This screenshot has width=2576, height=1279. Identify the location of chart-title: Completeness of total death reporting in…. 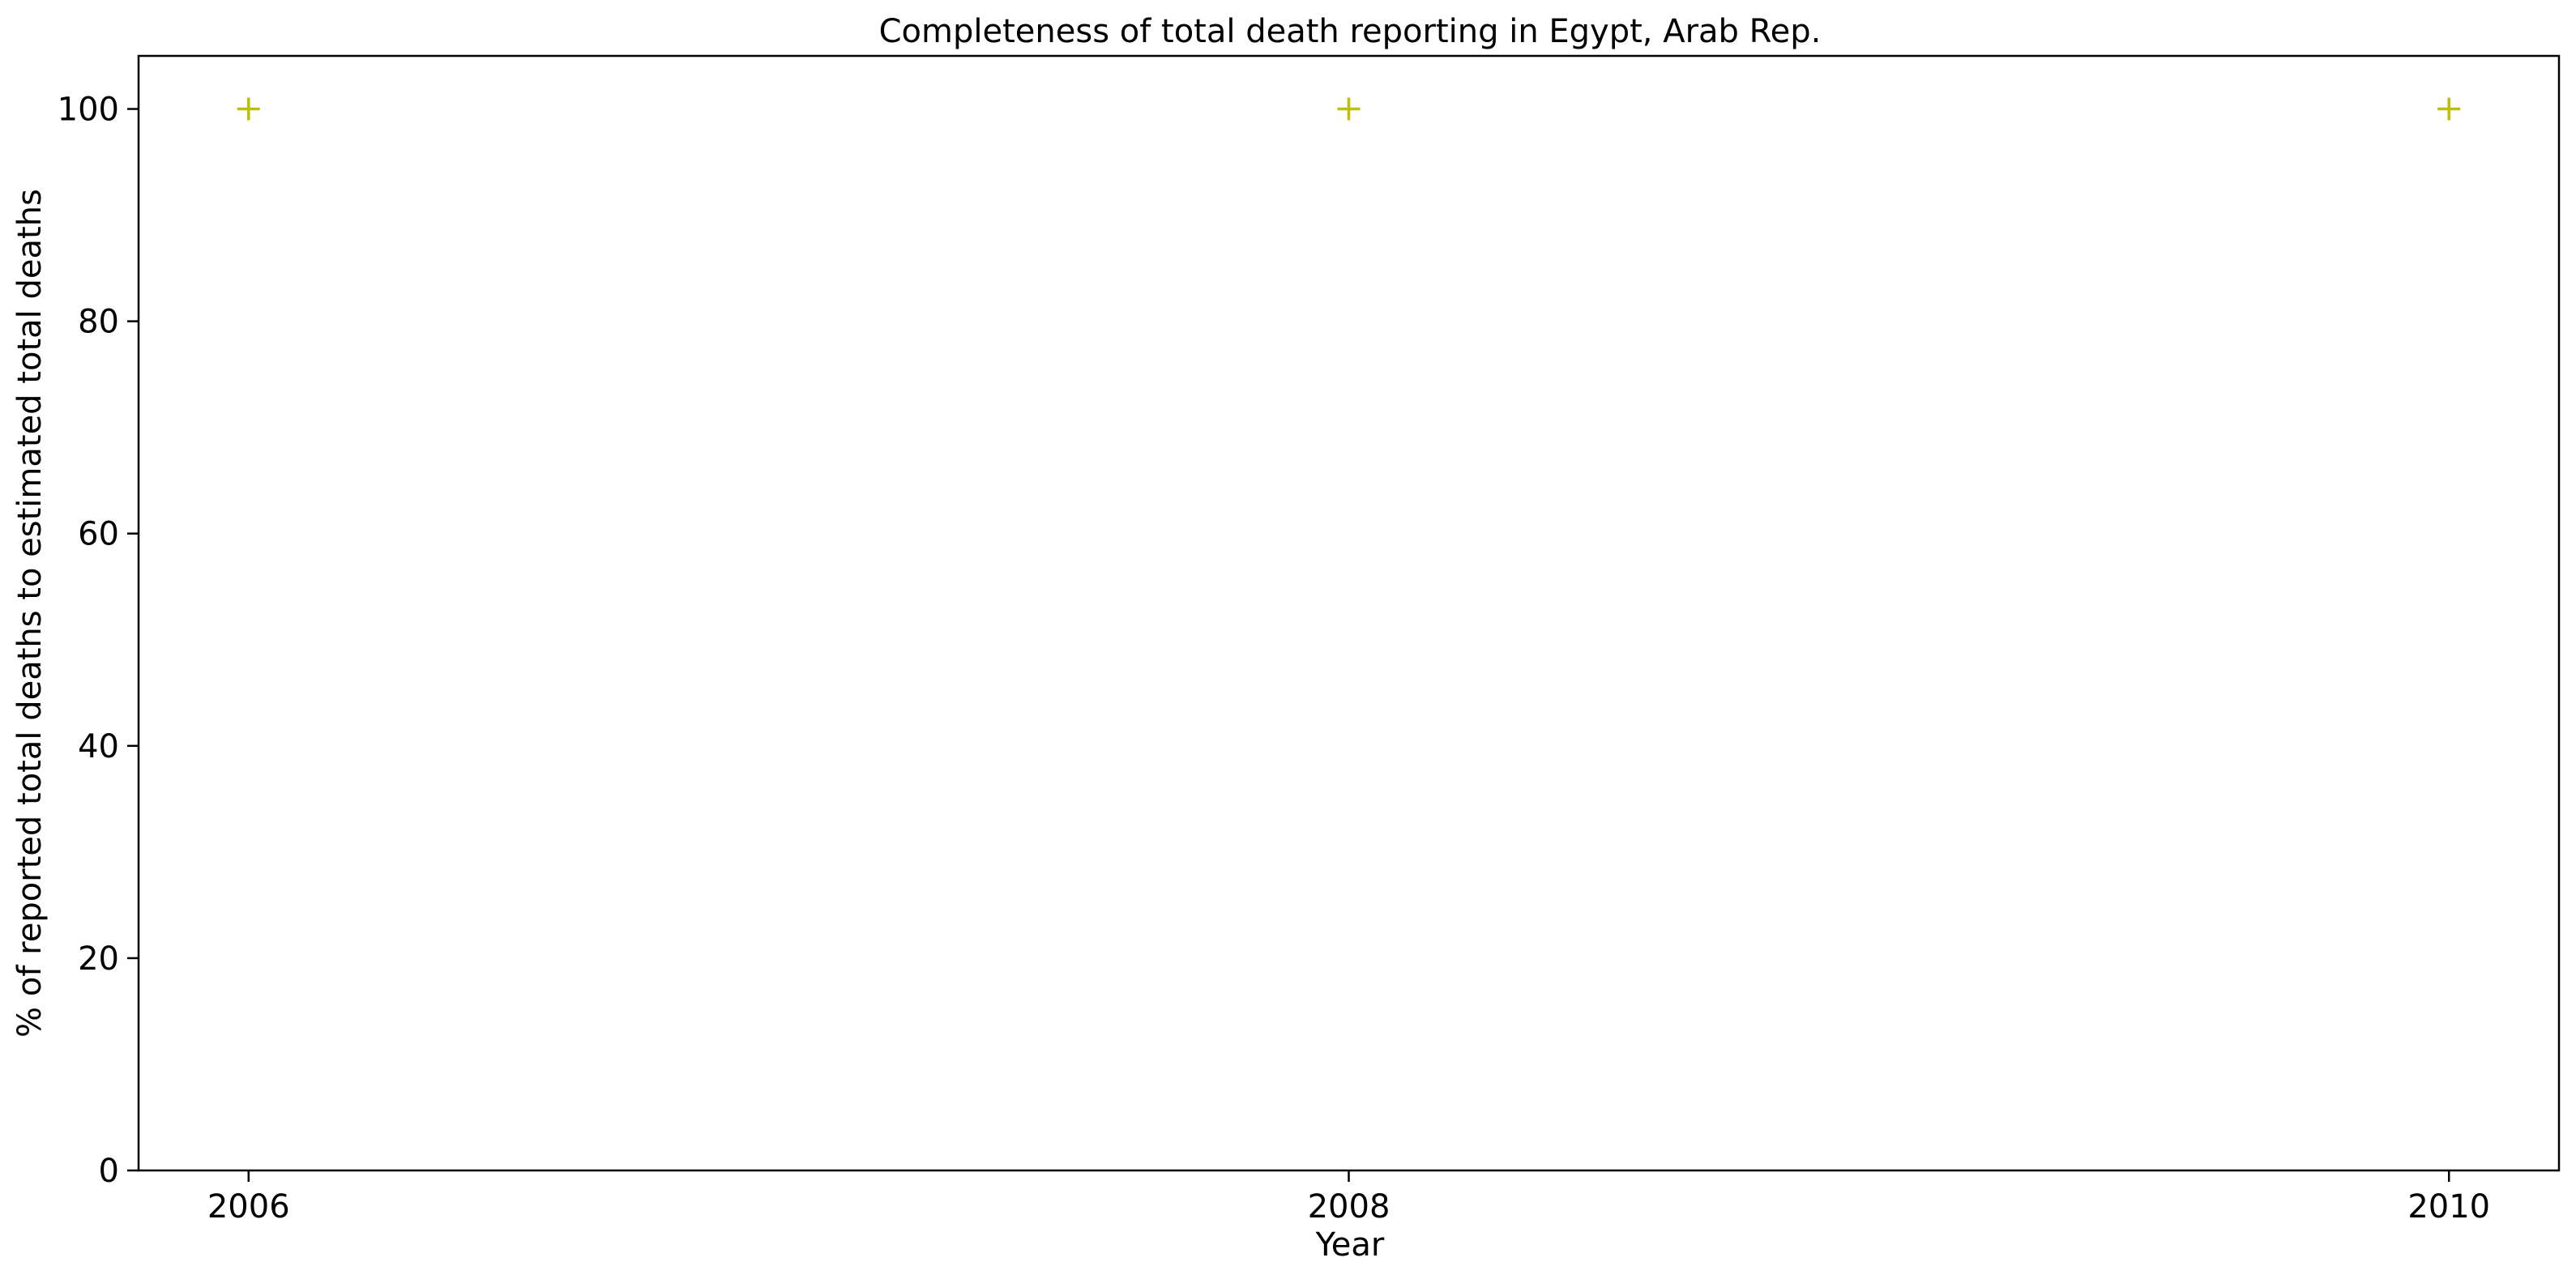
(1350, 31).